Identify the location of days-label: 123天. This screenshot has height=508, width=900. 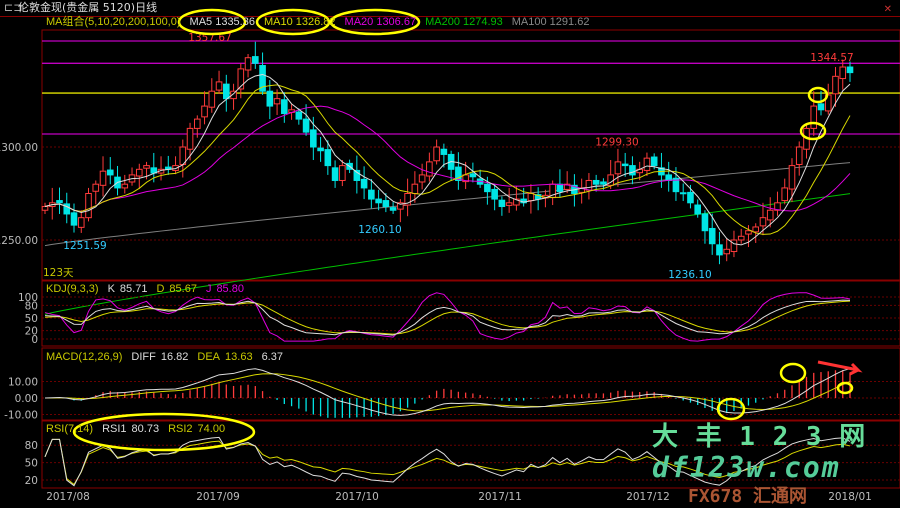
(58, 273).